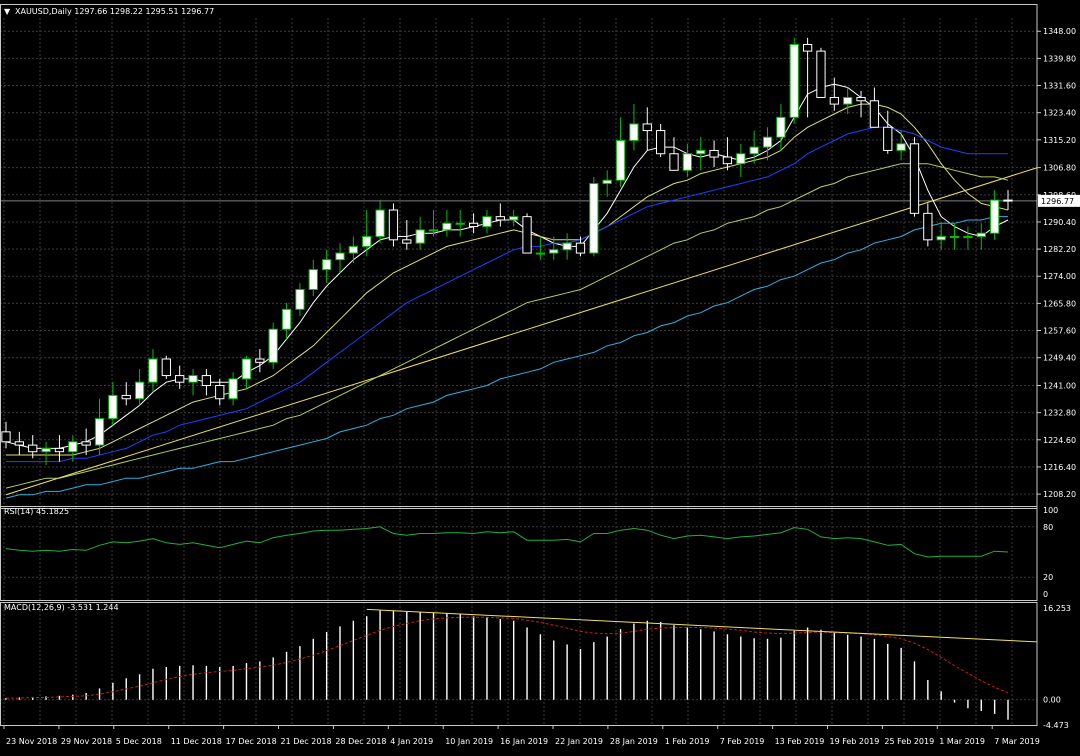 The image size is (1080, 756). I want to click on macd-axis-label: 0.00, so click(1052, 700).